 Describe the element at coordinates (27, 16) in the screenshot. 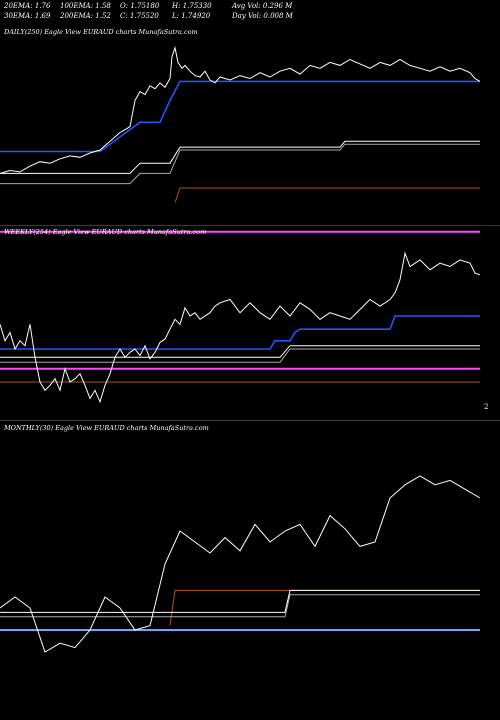

I see `header-ema30: 30EMA: 1.69` at that location.